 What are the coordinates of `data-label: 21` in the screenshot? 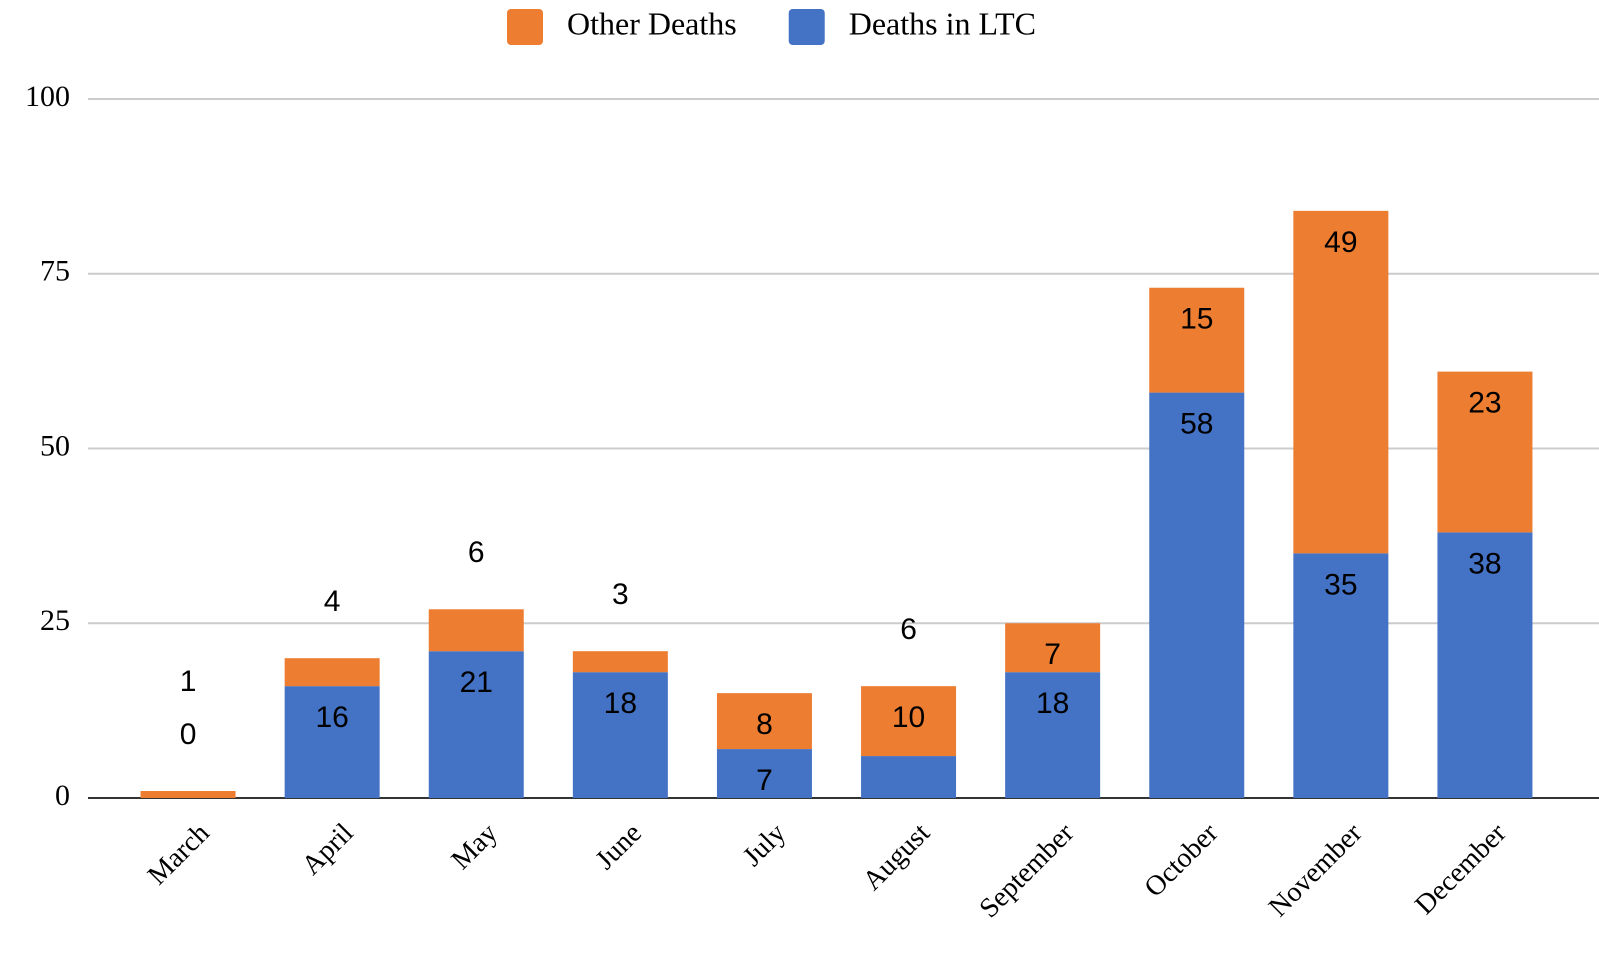 It's located at (476, 682).